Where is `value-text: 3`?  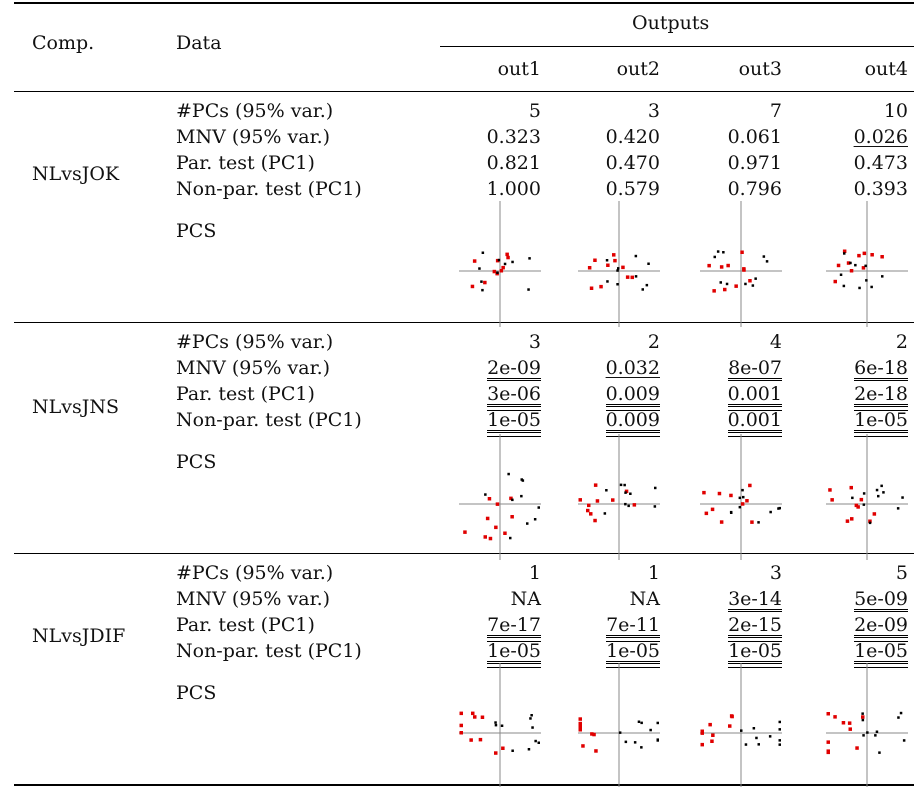
value-text: 3 is located at coordinates (653, 111).